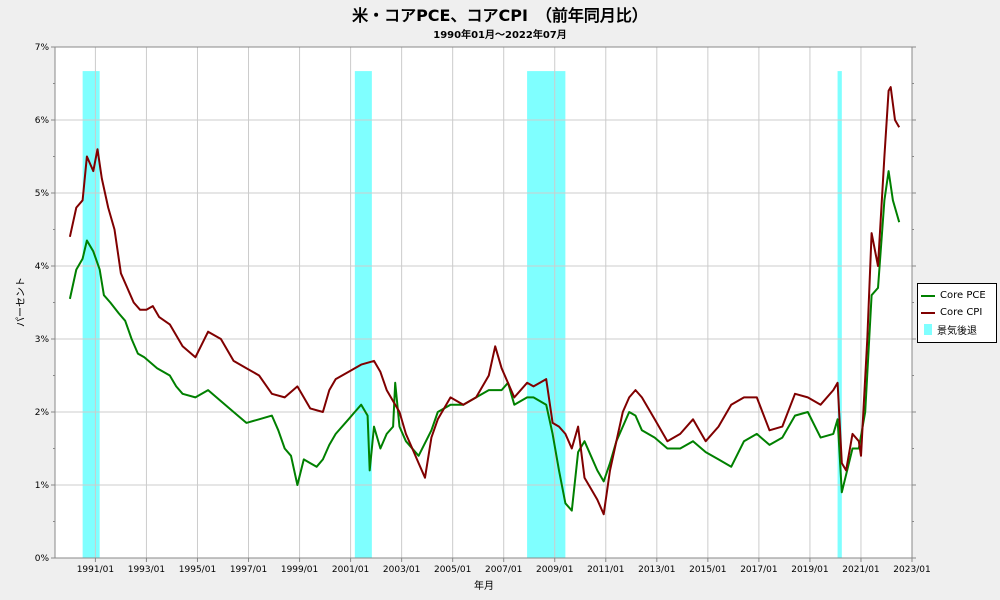 Image resolution: width=1000 pixels, height=600 pixels. I want to click on legend-swatch-core-pce, so click(928, 295).